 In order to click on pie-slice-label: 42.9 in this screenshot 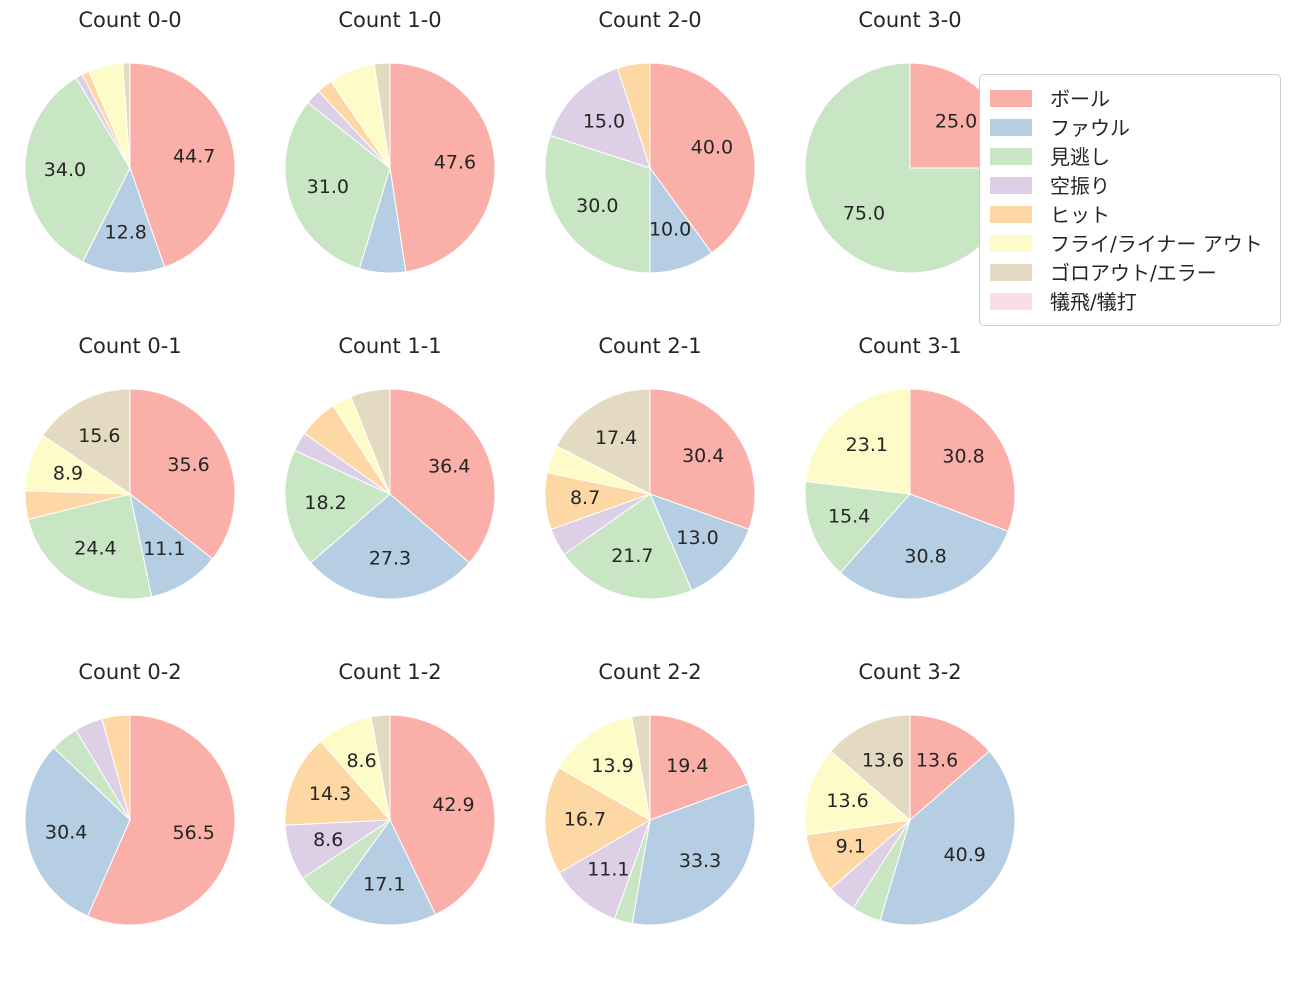, I will do `click(453, 805)`.